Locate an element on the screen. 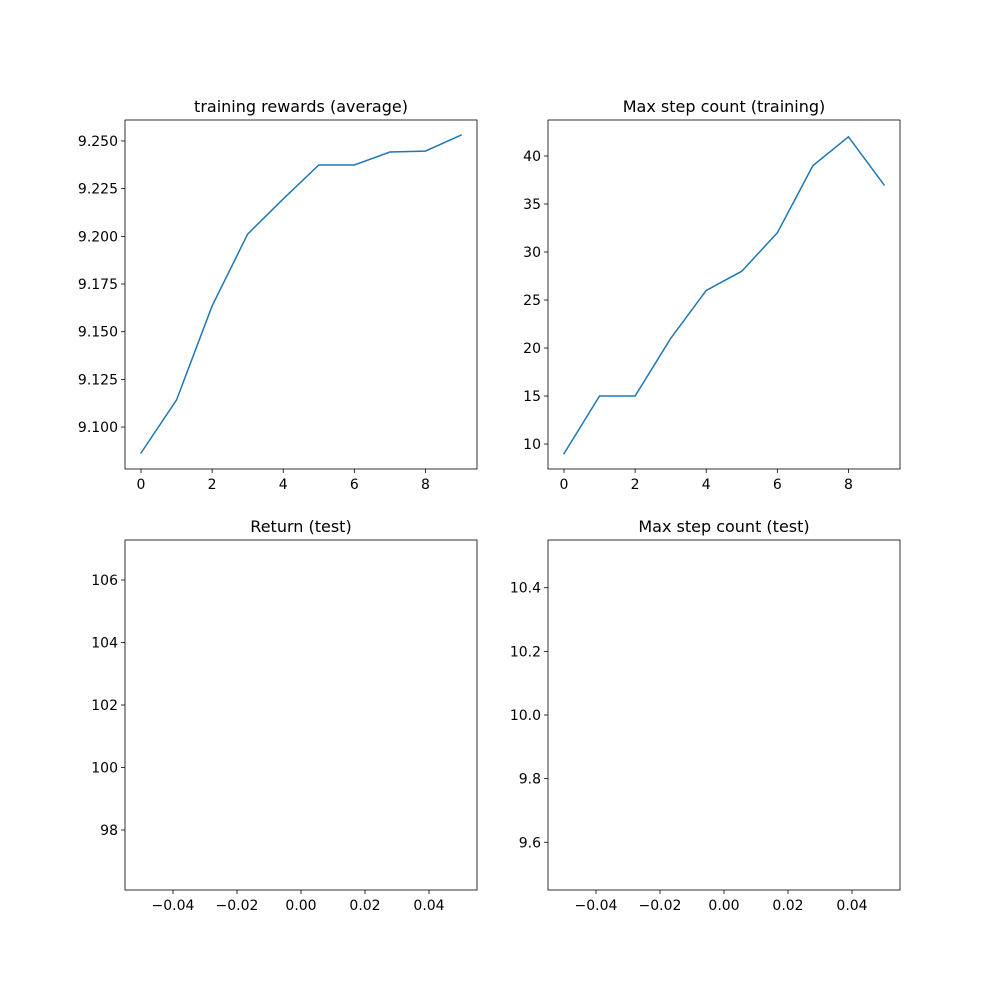  y-tick-label: 102 is located at coordinates (104, 706).